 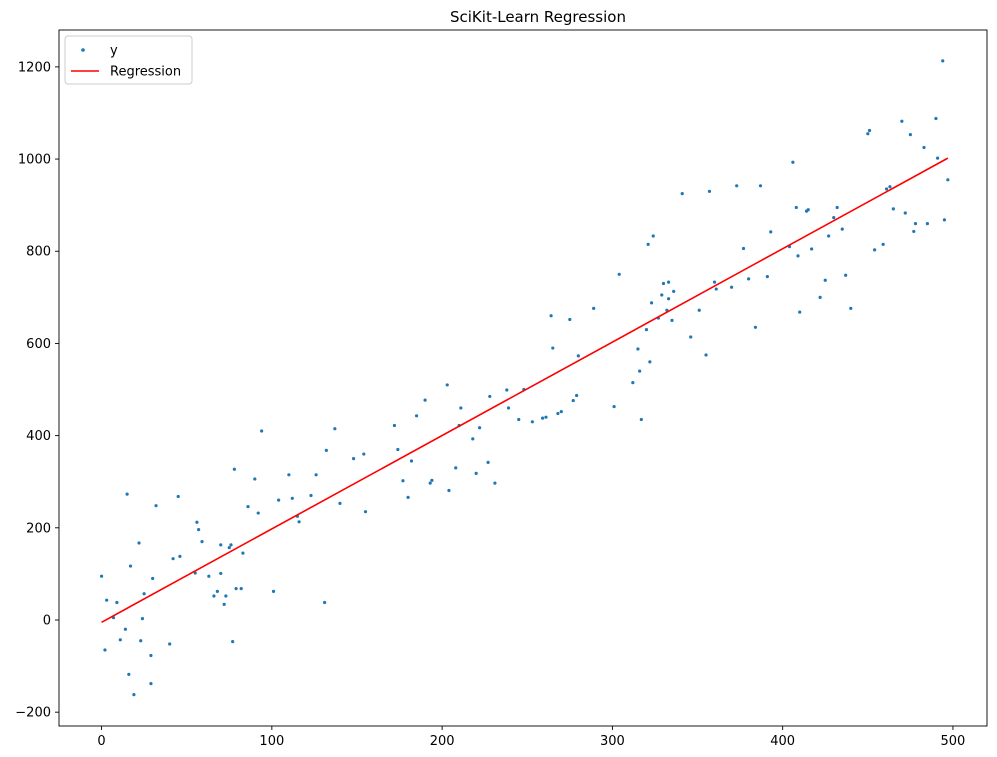 What do you see at coordinates (538, 17) in the screenshot?
I see `chart-title: SciKit-Learn Regression` at bounding box center [538, 17].